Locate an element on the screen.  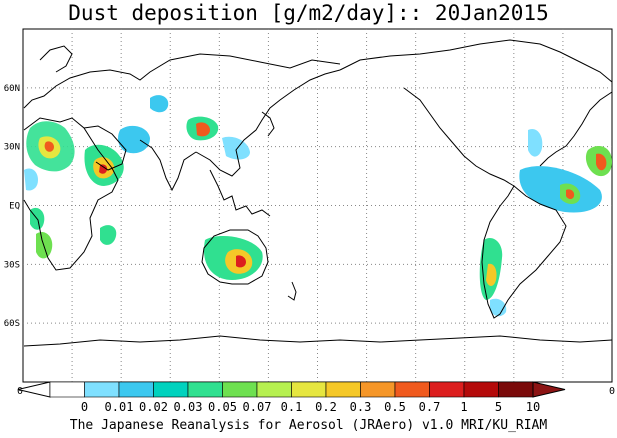
coastline-australia is located at coordinates (235, 257).